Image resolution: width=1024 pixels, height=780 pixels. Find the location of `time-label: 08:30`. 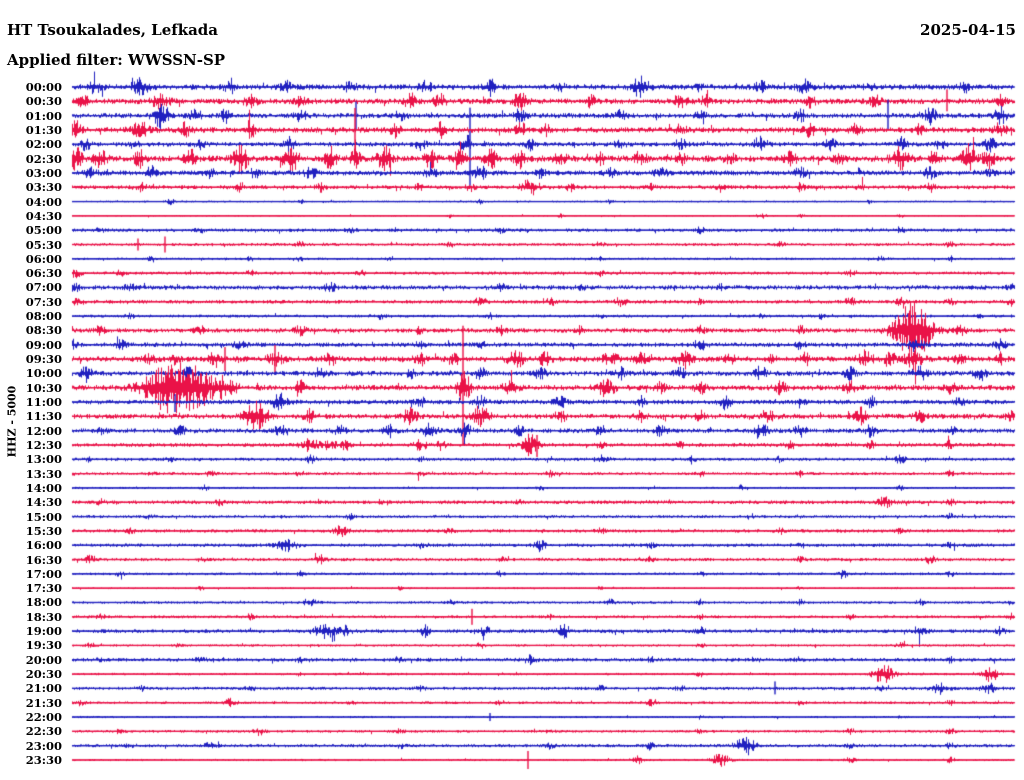

time-label: 08:30 is located at coordinates (43, 330).